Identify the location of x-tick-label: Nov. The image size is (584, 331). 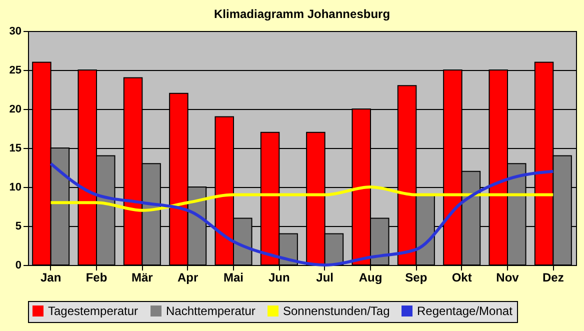
(508, 277).